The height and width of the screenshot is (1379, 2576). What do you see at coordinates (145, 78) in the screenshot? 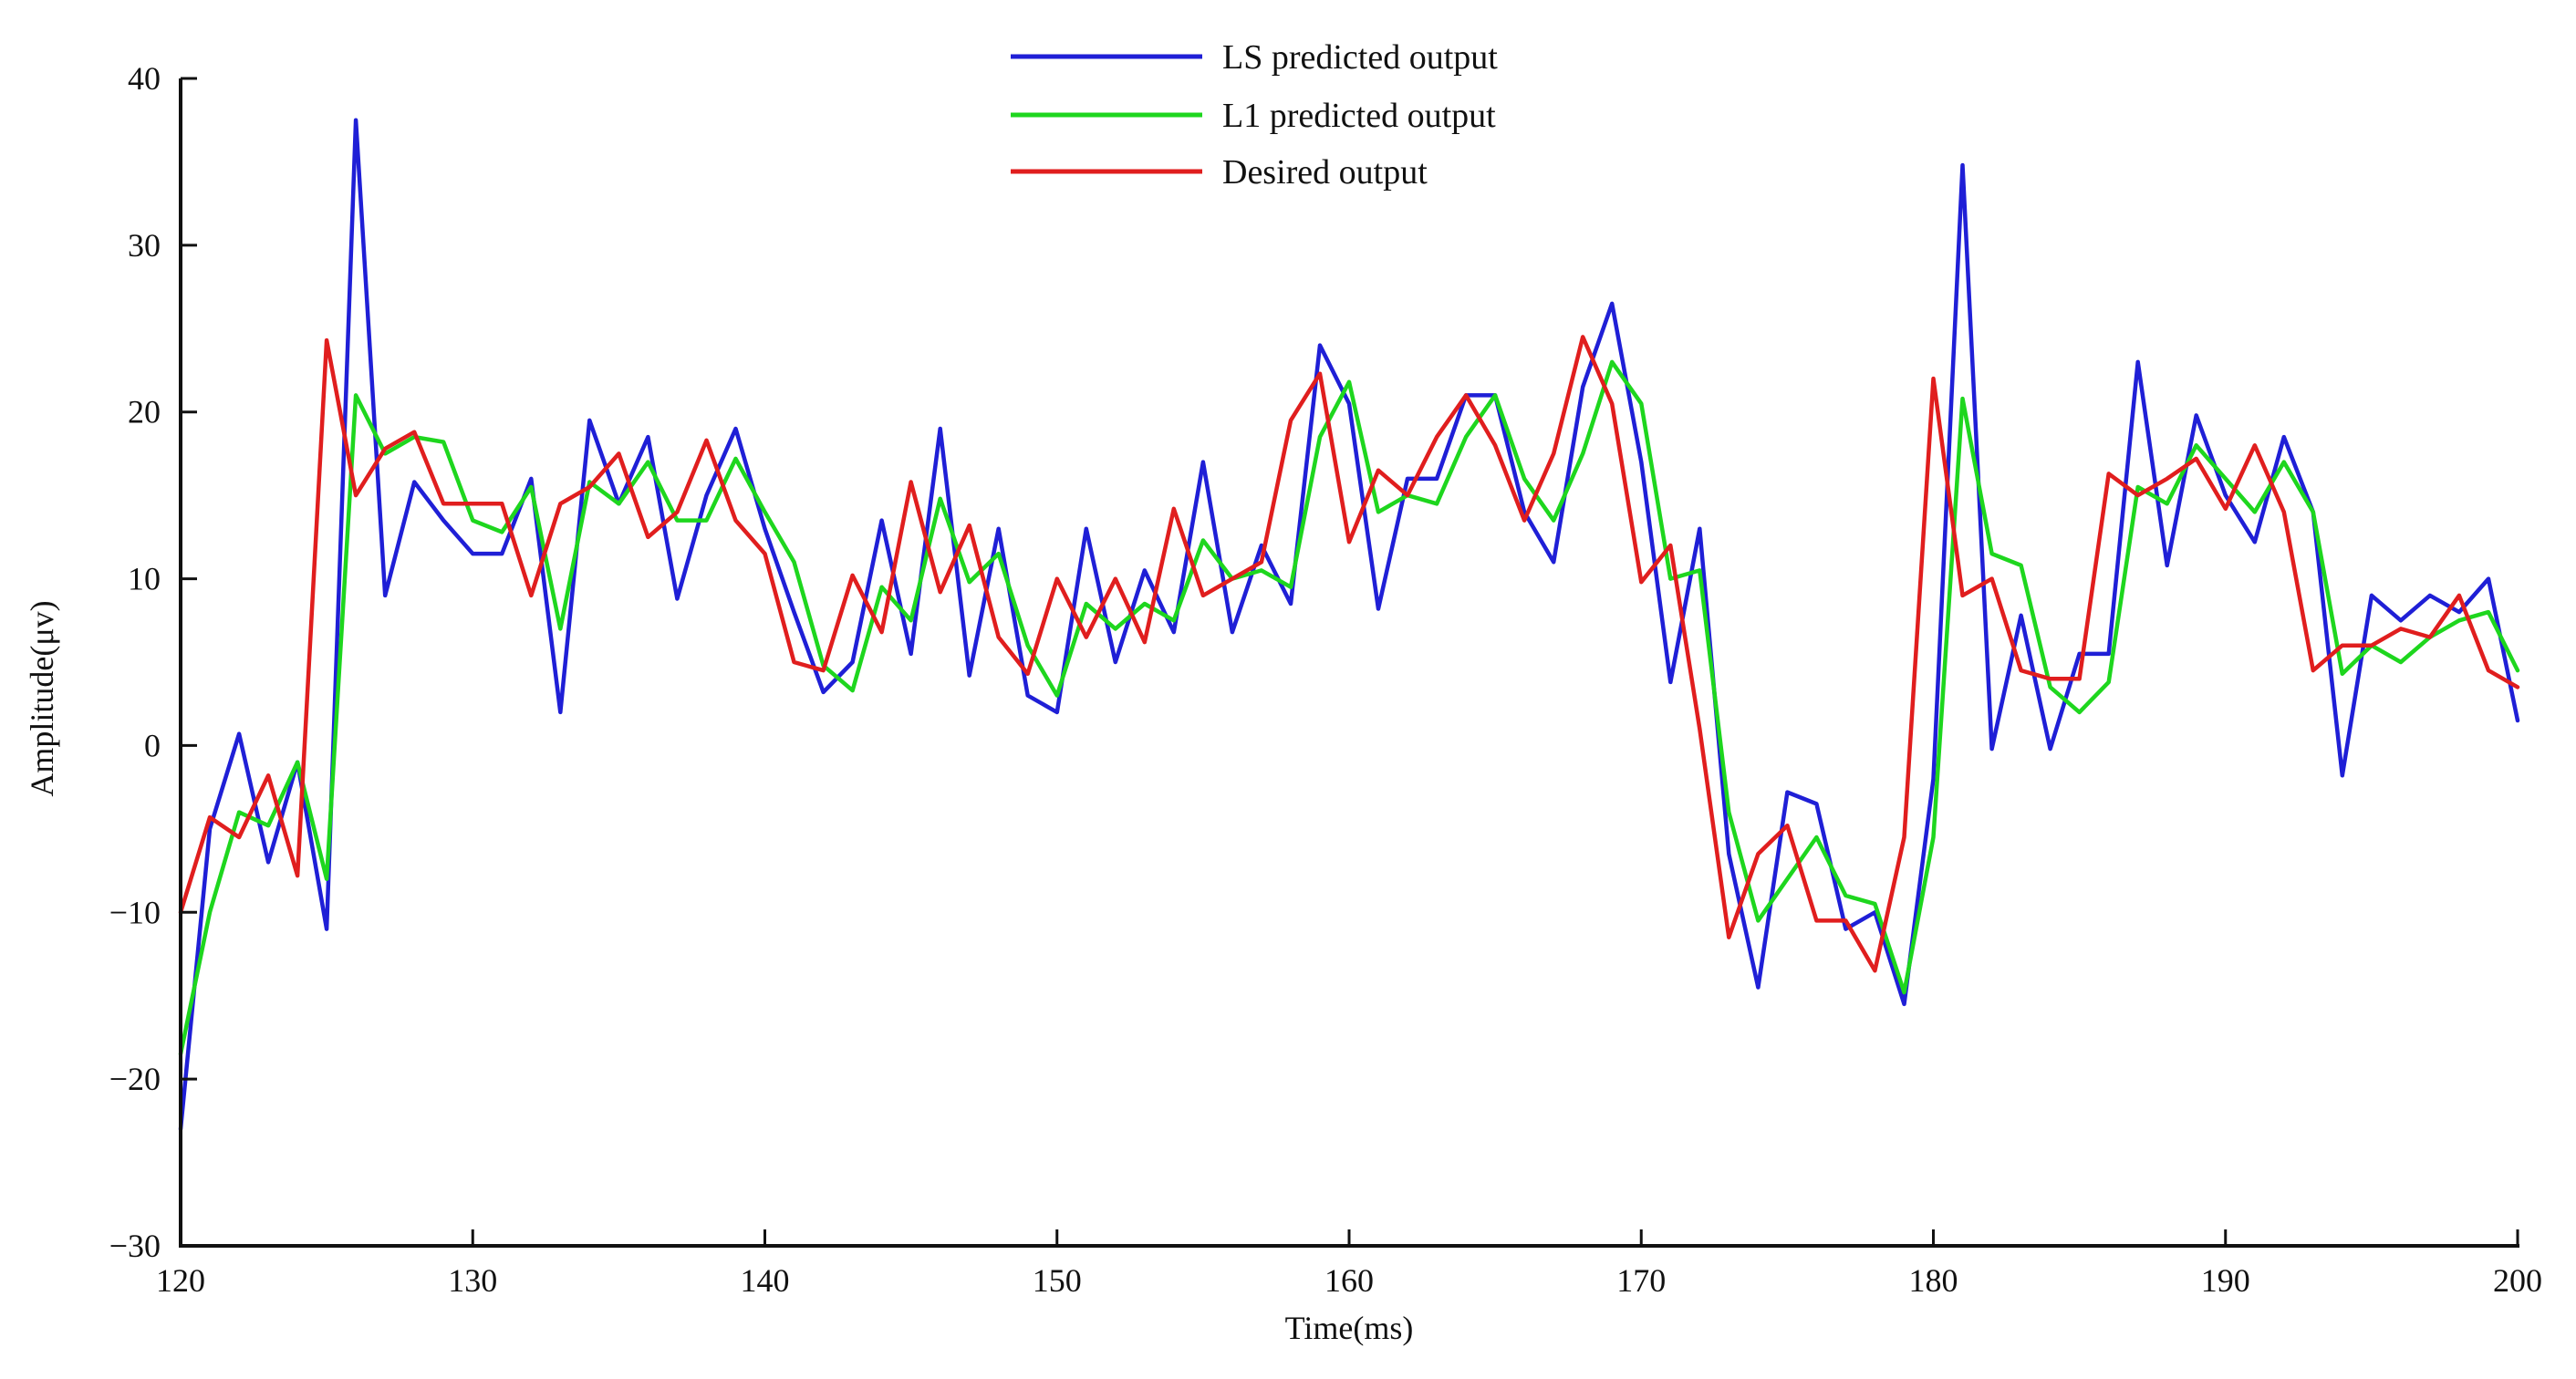
I see `y-tick-label: 40` at bounding box center [145, 78].